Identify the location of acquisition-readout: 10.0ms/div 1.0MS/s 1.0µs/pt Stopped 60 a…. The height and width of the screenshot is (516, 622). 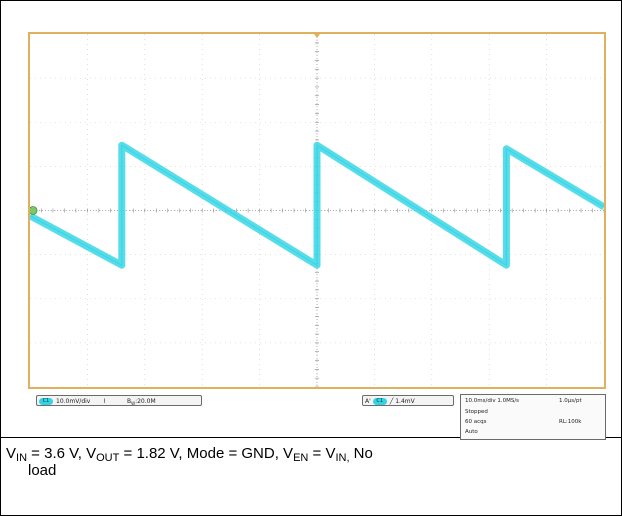
(533, 417).